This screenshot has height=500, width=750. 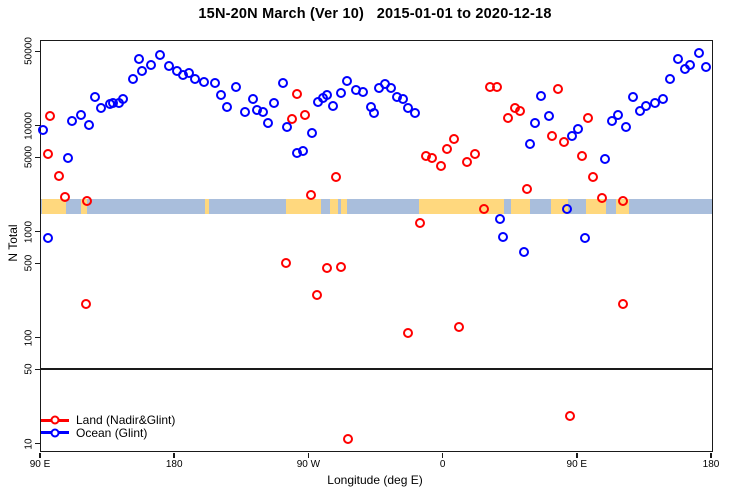 What do you see at coordinates (376, 206) in the screenshot?
I see `map-strip-ocean` at bounding box center [376, 206].